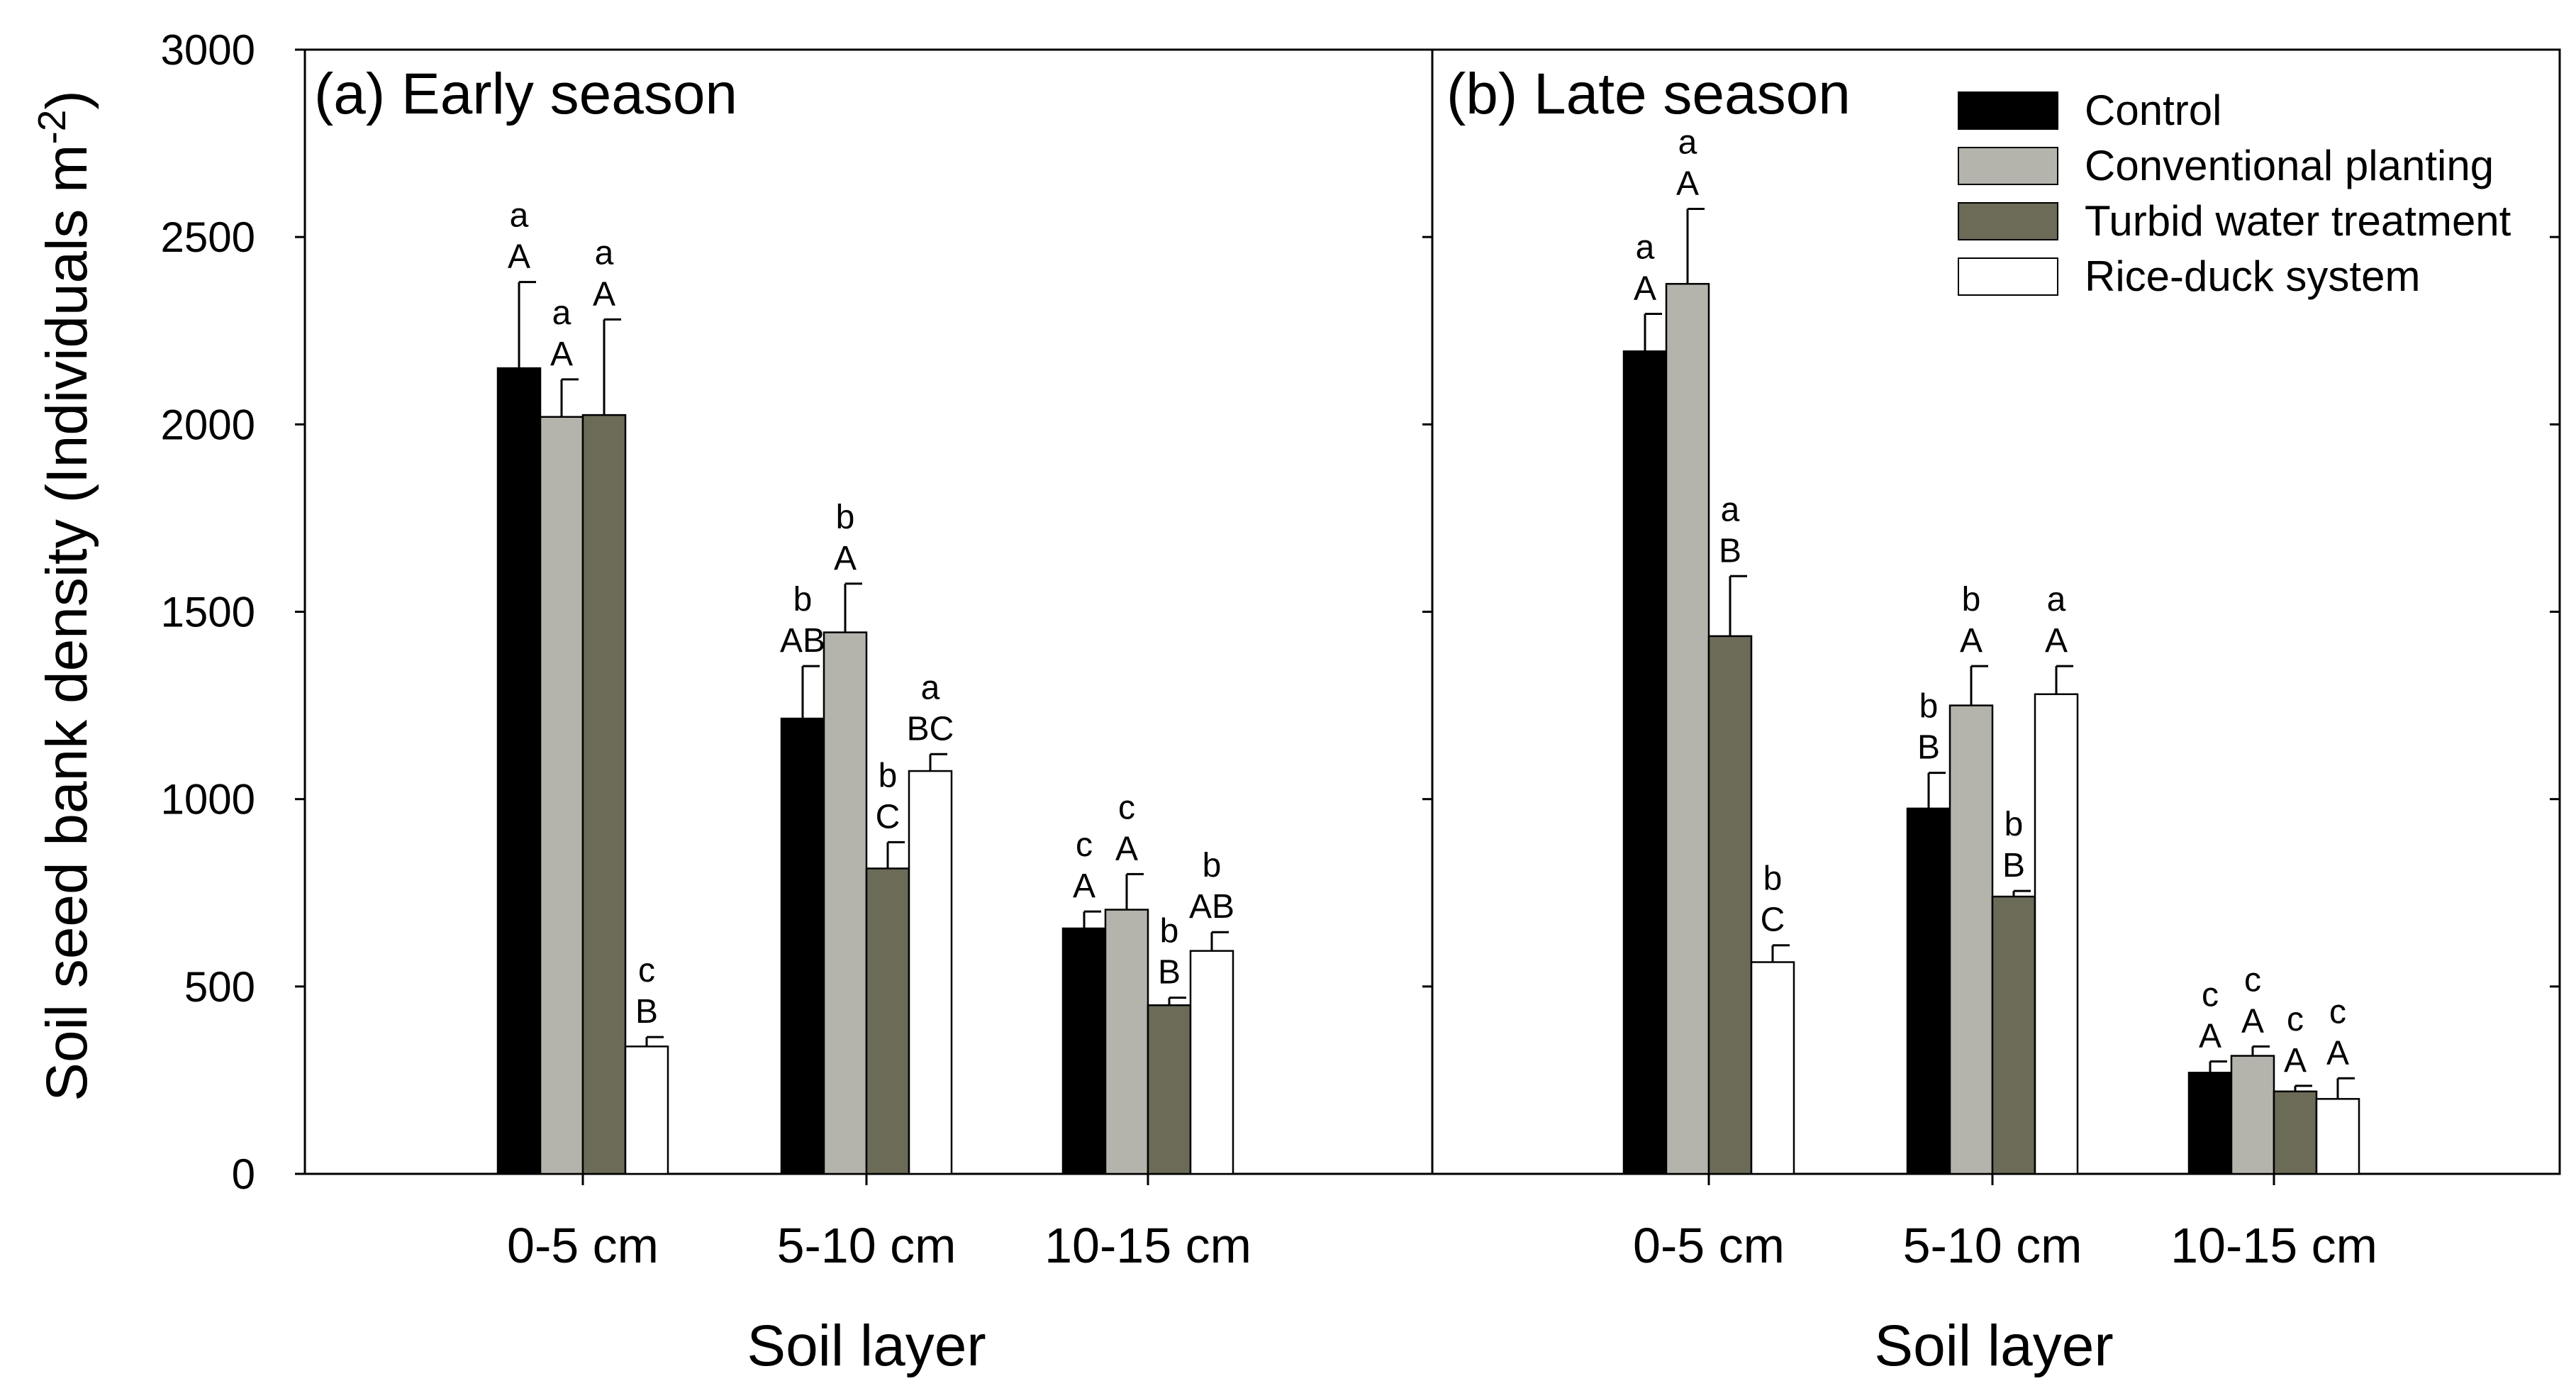 The height and width of the screenshot is (1398, 2576). What do you see at coordinates (208, 799) in the screenshot?
I see `y-tick-label-1000: 1000` at bounding box center [208, 799].